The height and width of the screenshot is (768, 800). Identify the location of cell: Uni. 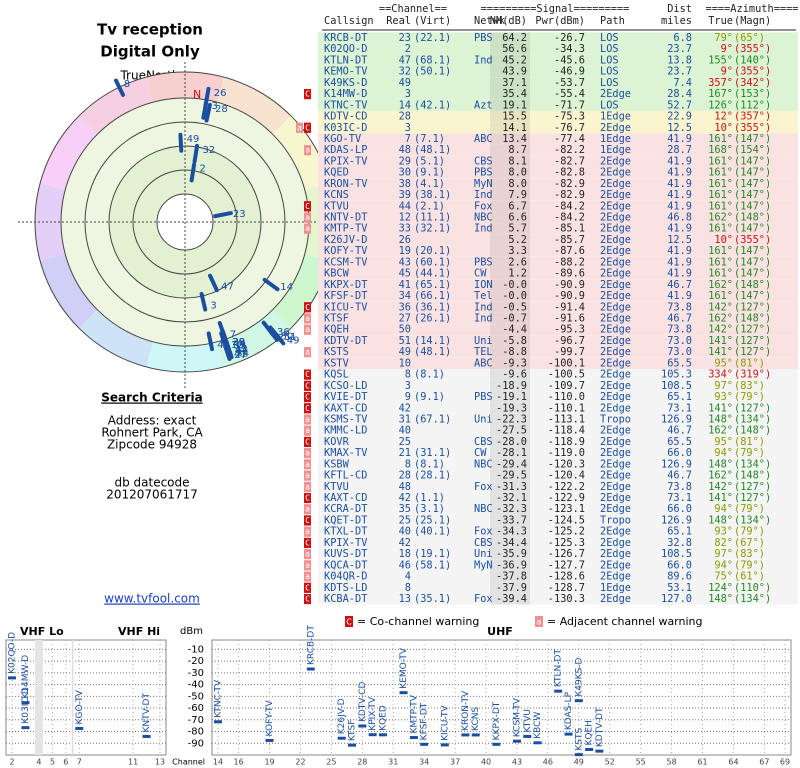
(483, 341).